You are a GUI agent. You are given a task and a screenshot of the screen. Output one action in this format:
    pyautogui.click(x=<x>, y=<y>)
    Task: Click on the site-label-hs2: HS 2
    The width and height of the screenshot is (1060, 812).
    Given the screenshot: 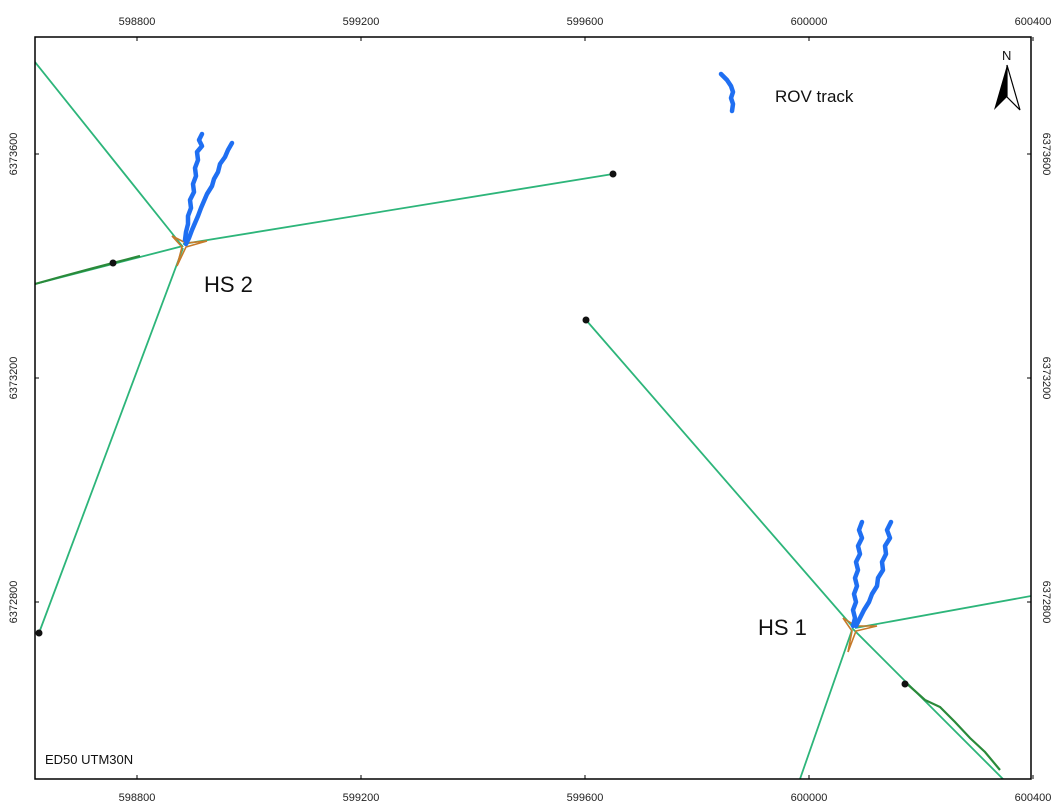 What is the action you would take?
    pyautogui.click(x=228, y=284)
    